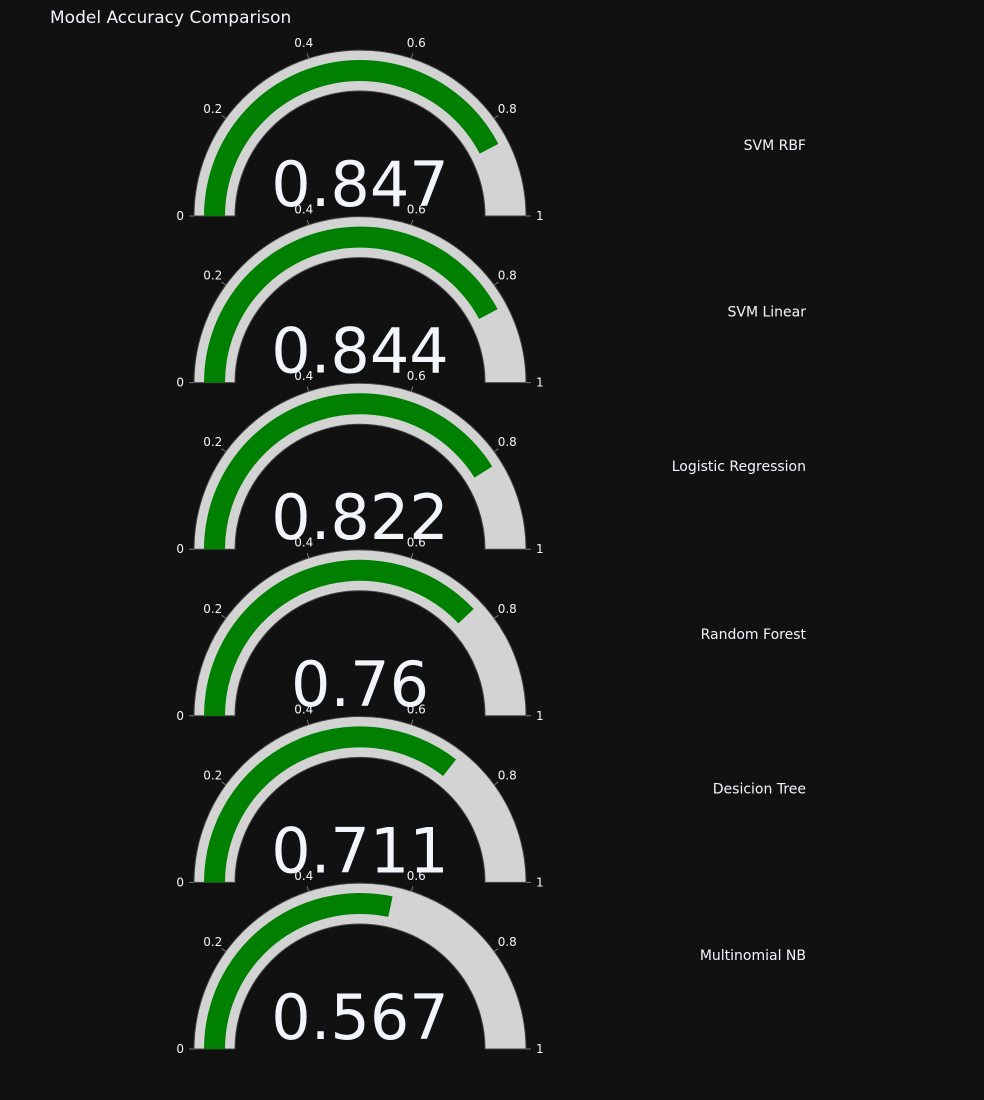 Image resolution: width=984 pixels, height=1100 pixels. Describe the element at coordinates (753, 956) in the screenshot. I see `gauge-name: Multinomial NB` at that location.